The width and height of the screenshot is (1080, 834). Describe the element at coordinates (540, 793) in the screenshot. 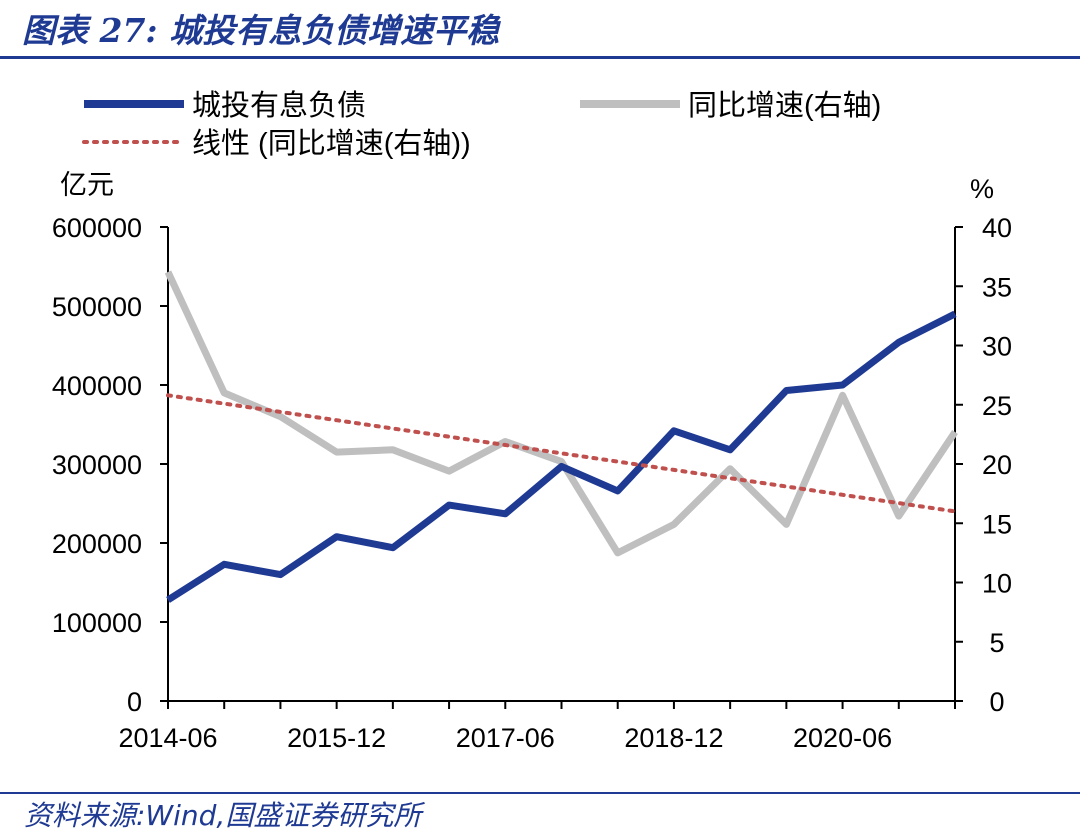

I see `footer-divider` at that location.